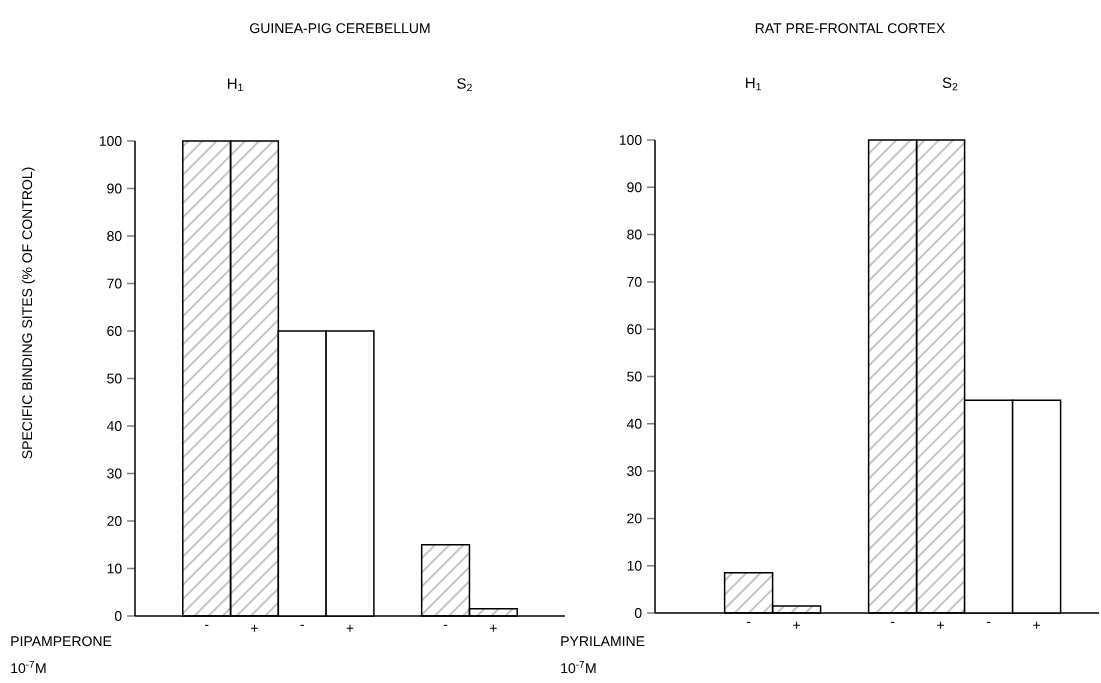  I want to click on chart-title: RAT PRE-FRONTAL CORTEX, so click(850, 28).